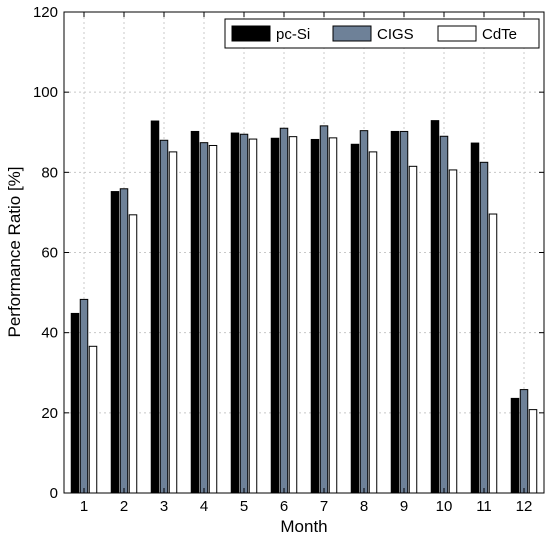 The width and height of the screenshot is (550, 540). I want to click on x-tick-label: 5, so click(244, 506).